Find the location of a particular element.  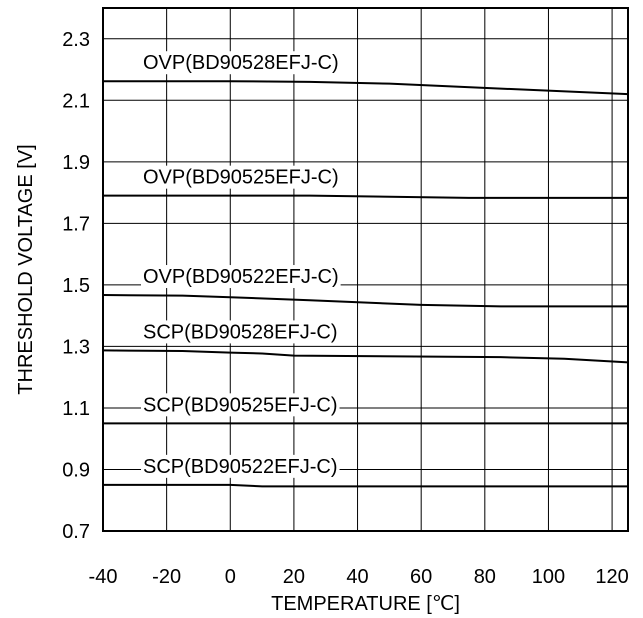

series-label: OVP(BD90528EFJ-C) is located at coordinates (241, 63).